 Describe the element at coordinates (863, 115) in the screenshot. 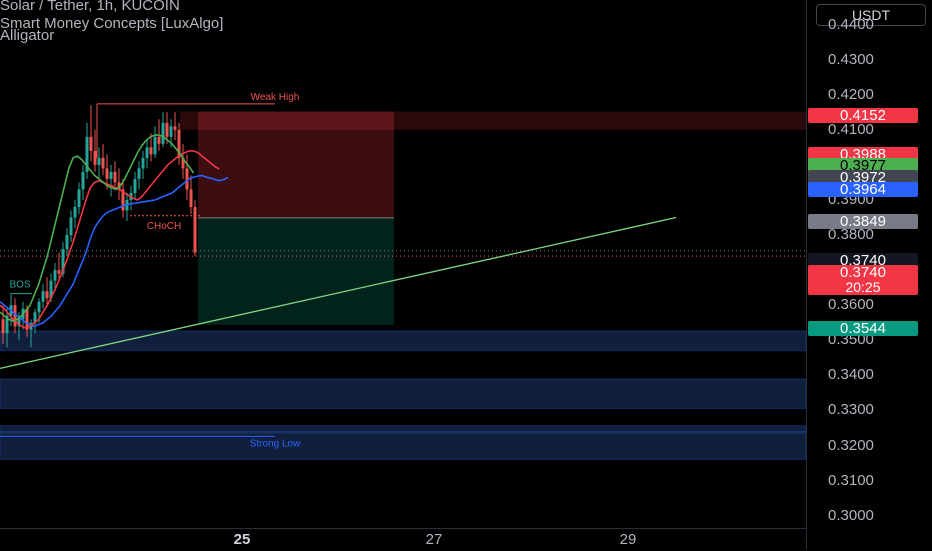

I see `price-tag: 0.4152` at that location.